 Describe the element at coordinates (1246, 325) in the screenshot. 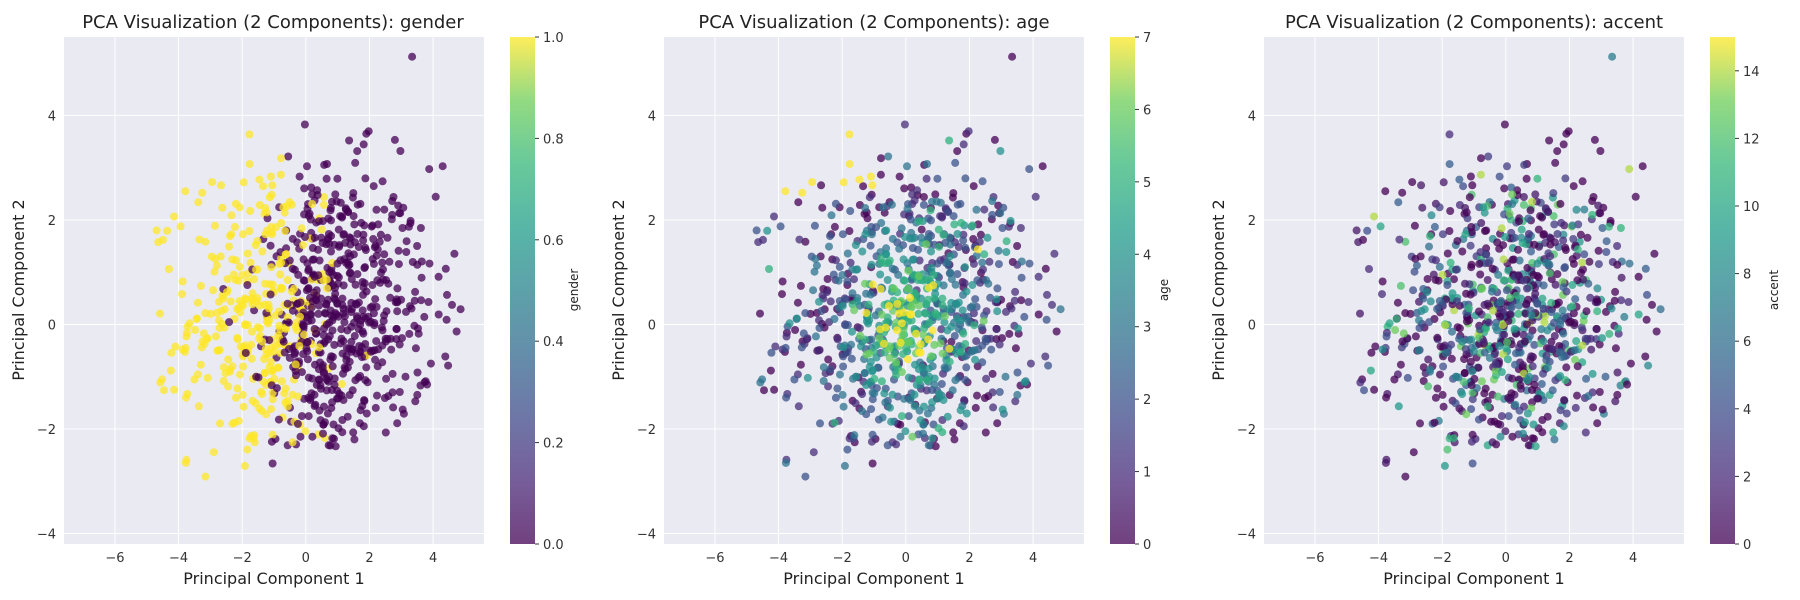

I see `y-ticks: −4 −2 0 2 4` at that location.